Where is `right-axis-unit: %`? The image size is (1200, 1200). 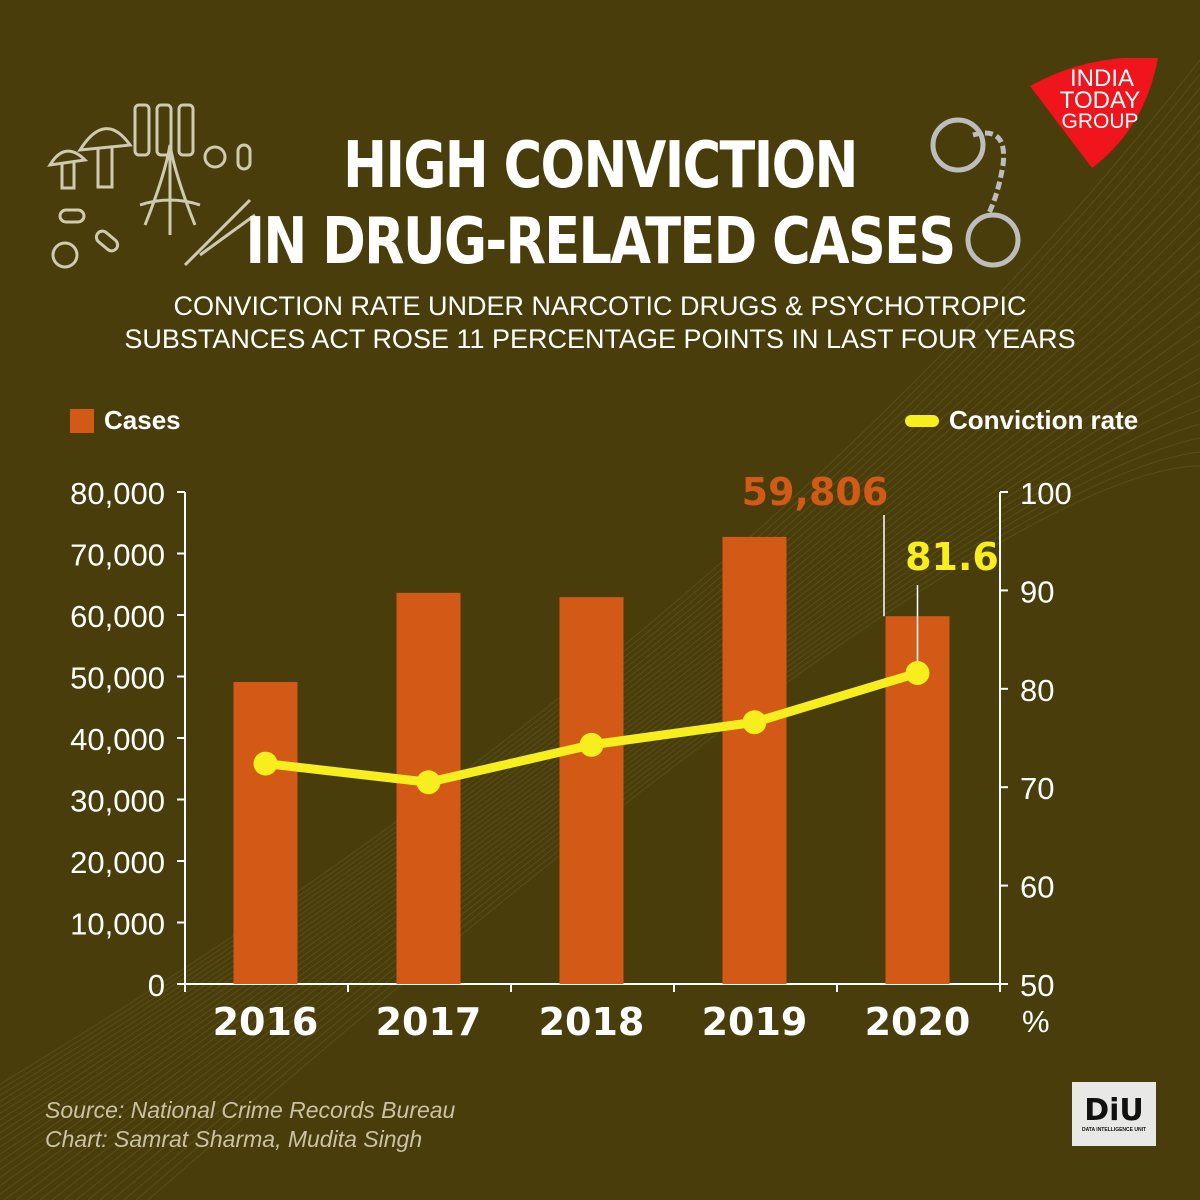
right-axis-unit: % is located at coordinates (1036, 1021).